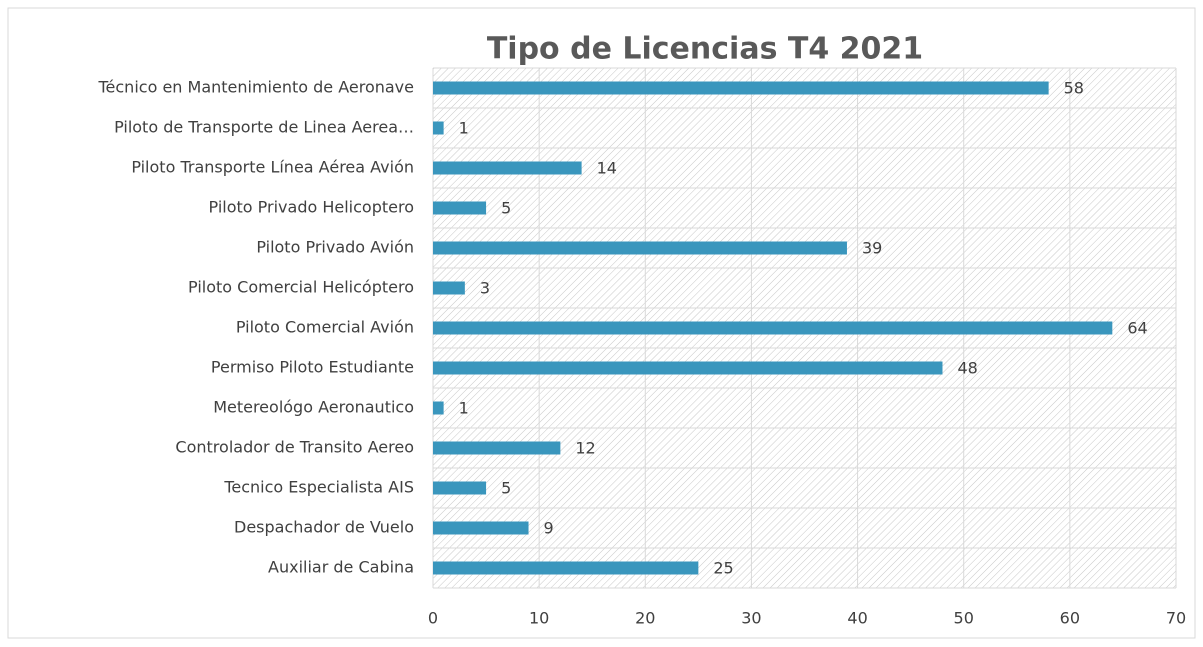  I want to click on value-label: 9, so click(549, 528).